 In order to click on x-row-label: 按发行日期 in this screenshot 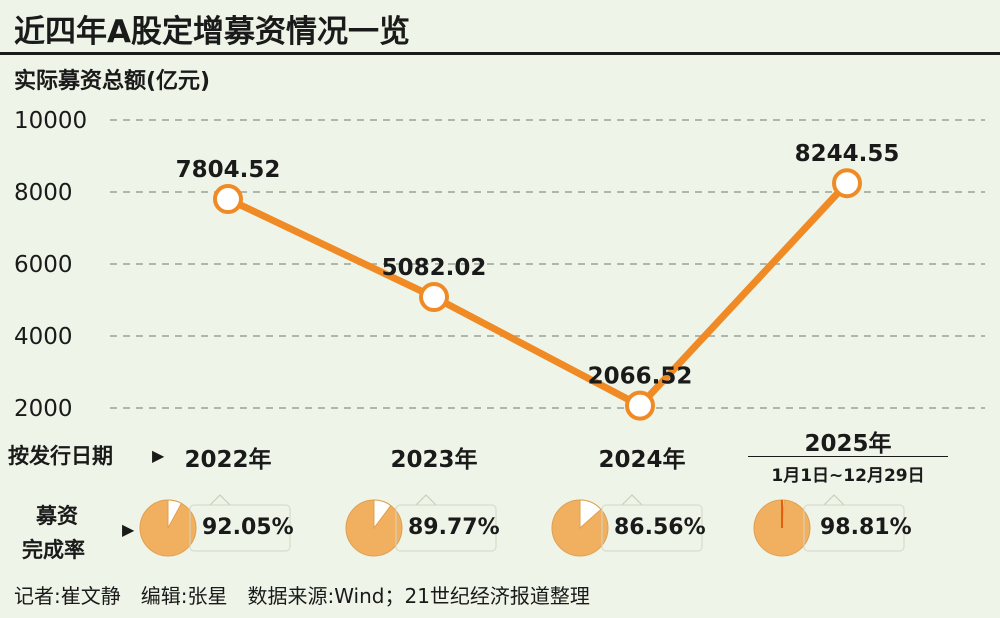, I will do `click(60, 456)`.